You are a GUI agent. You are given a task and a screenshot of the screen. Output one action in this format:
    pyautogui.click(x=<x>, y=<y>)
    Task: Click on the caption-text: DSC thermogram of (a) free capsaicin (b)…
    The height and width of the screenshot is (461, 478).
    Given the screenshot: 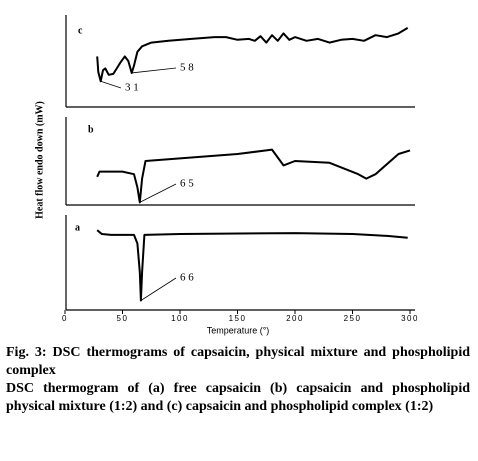 What is the action you would take?
    pyautogui.click(x=238, y=398)
    